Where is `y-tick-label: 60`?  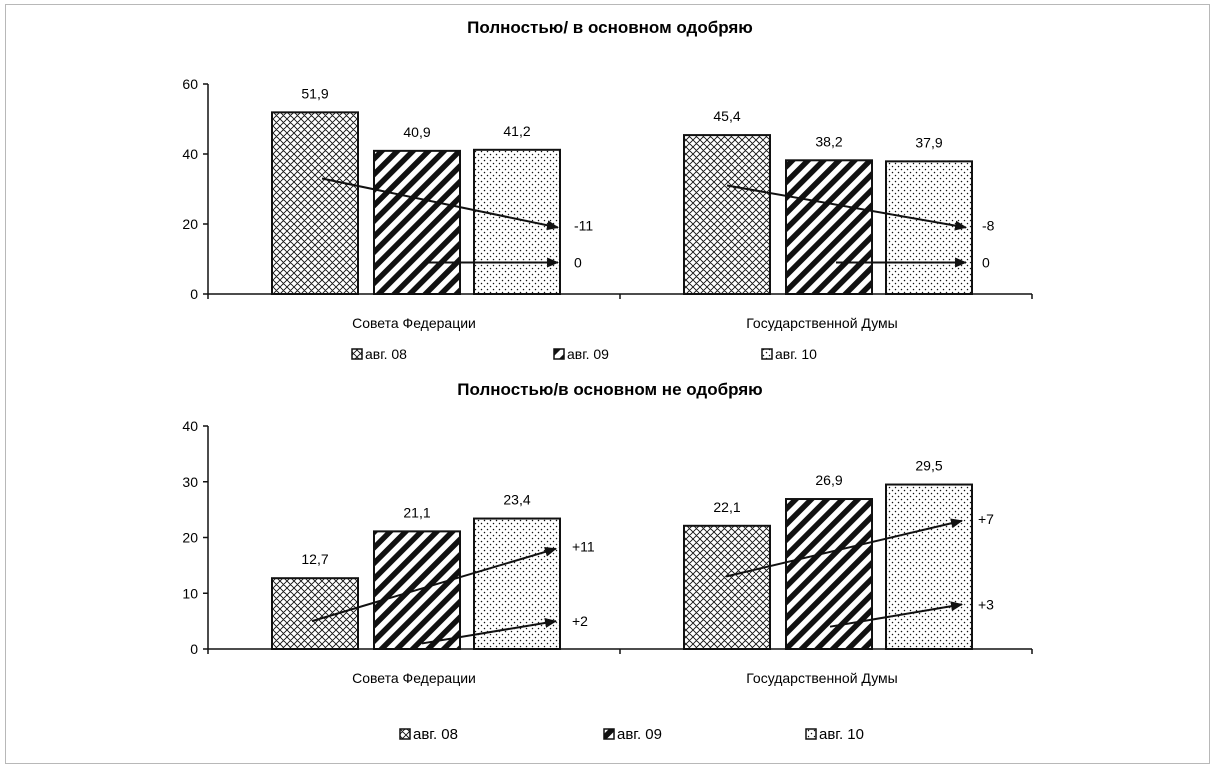
y-tick-label: 60 is located at coordinates (190, 84).